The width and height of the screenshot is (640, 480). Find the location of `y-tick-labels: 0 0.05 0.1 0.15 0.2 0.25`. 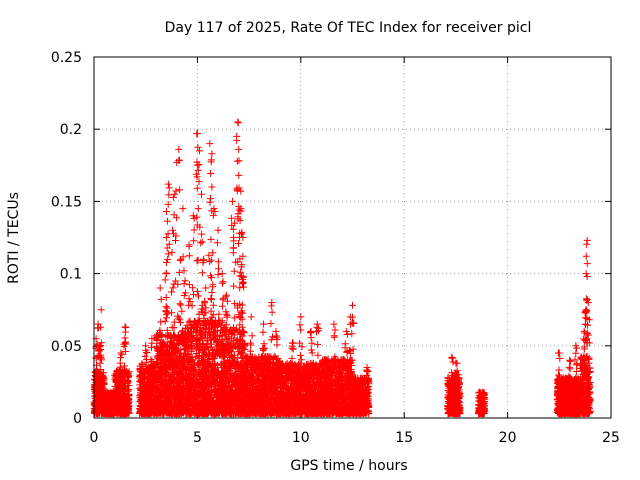

y-tick-labels: 0 0.05 0.1 0.15 0.2 0.25 is located at coordinates (66, 238).